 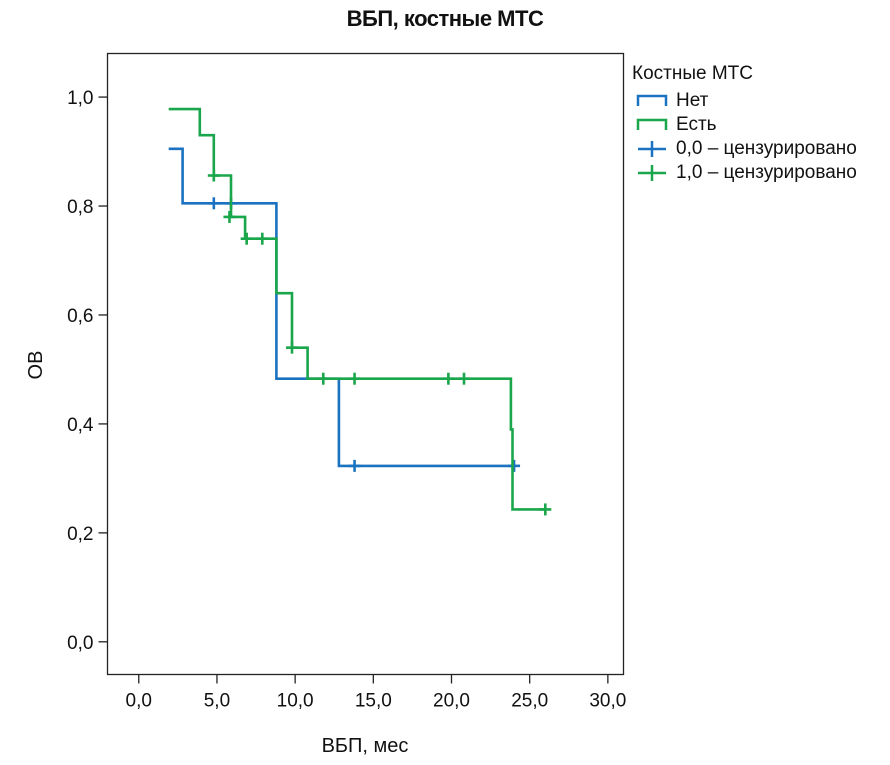 What do you see at coordinates (445, 18) in the screenshot?
I see `chart-title: ВБП, костные МТС` at bounding box center [445, 18].